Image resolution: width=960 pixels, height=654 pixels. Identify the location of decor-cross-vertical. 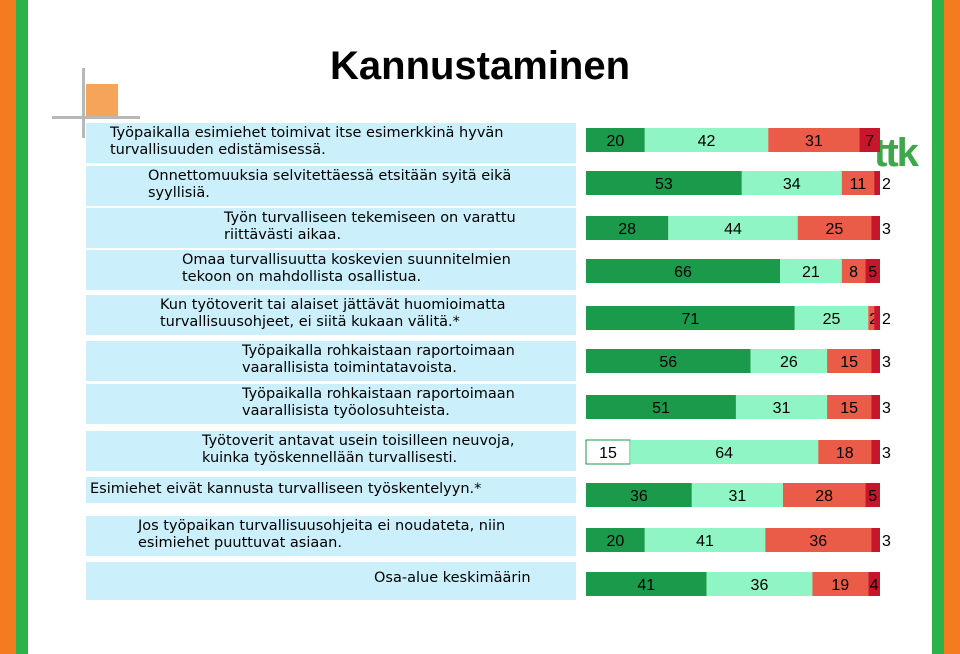
(83, 103).